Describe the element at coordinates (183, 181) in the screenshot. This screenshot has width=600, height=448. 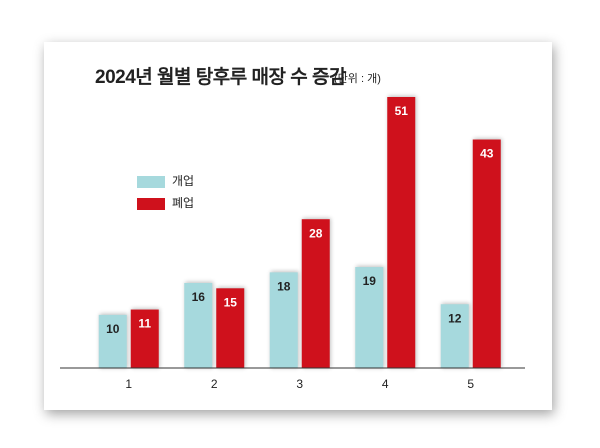
I see `legend-label: 개업` at that location.